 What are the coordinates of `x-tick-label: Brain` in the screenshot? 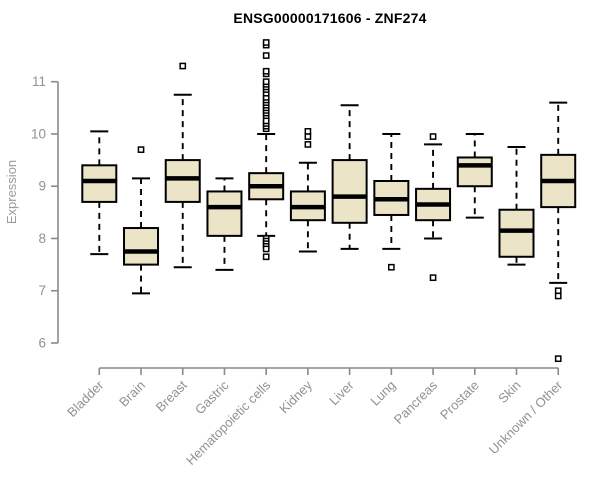 It's located at (132, 394).